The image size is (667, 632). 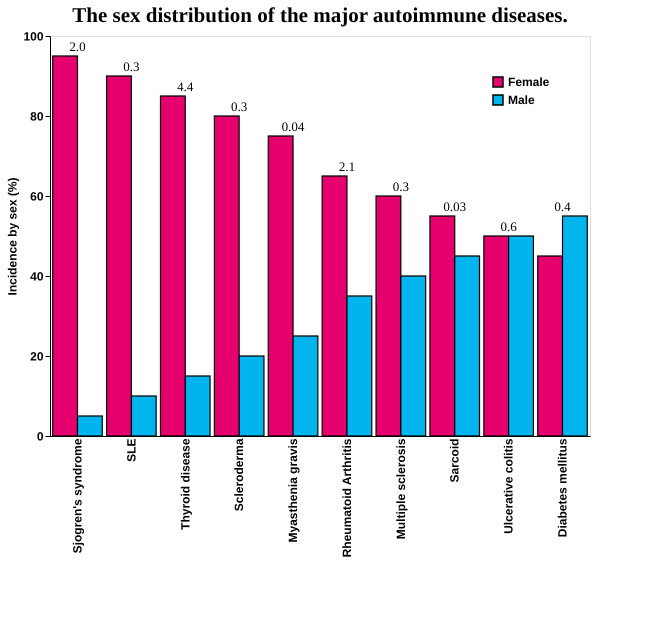 I want to click on y-axis-title: Incidence by sex (%), so click(x=12, y=236).